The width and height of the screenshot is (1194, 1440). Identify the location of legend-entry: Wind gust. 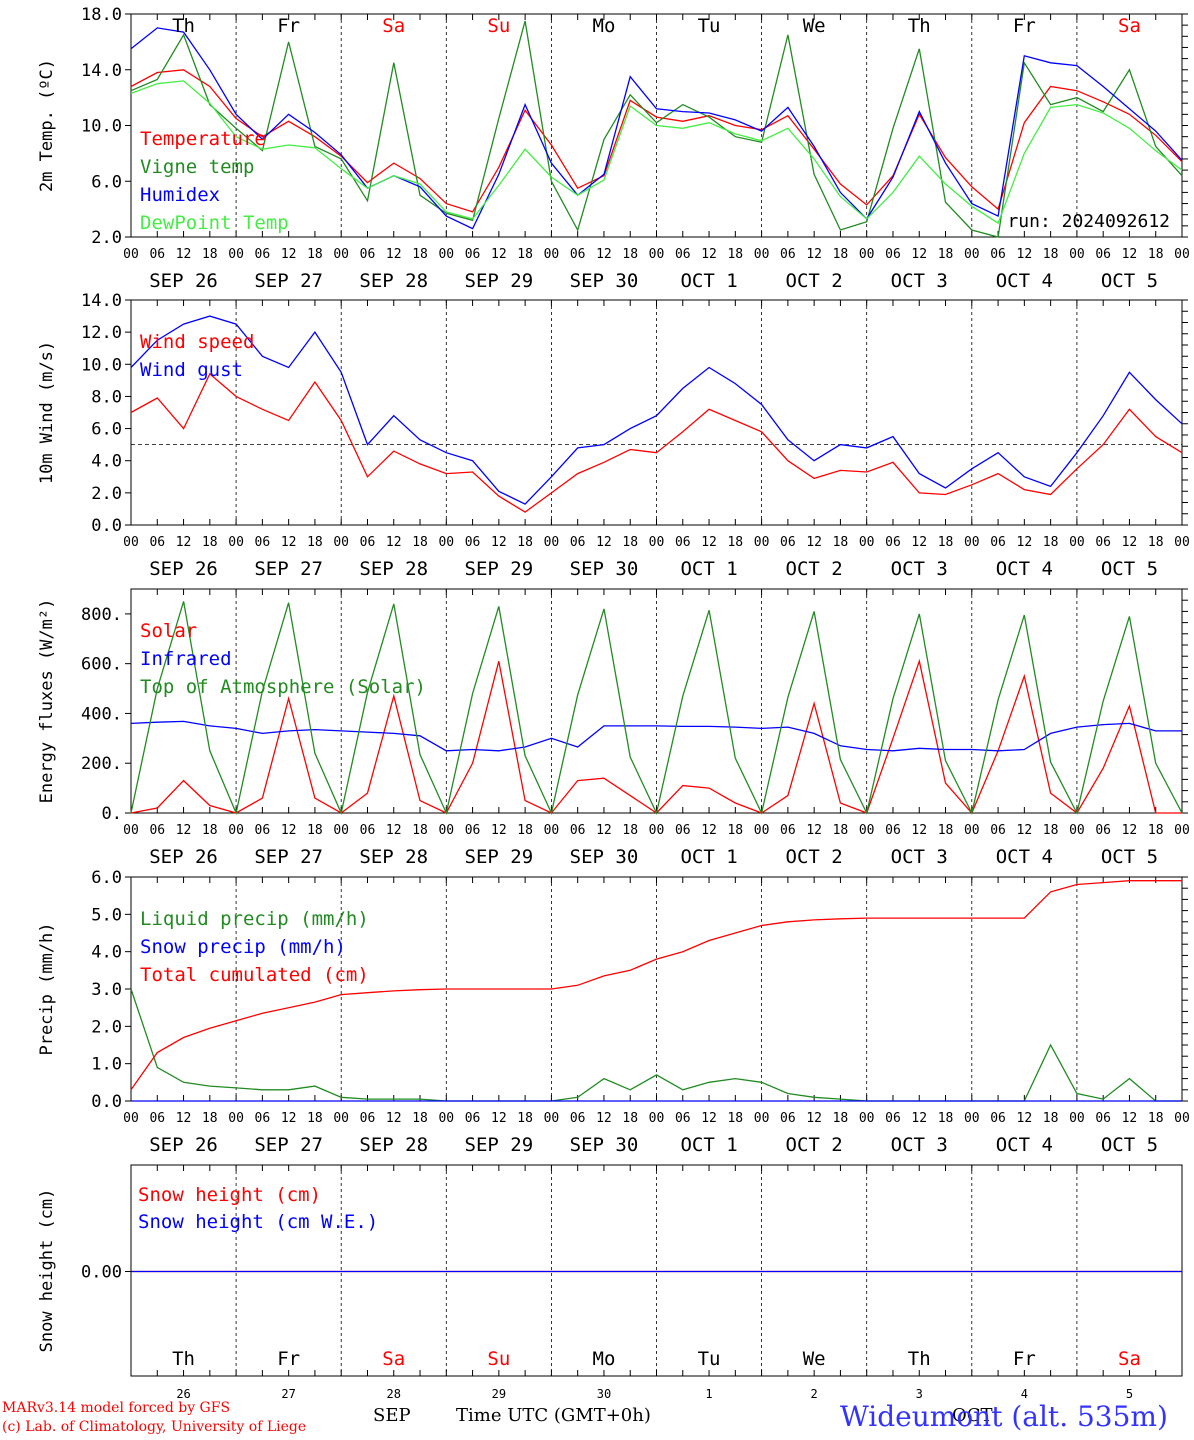
(191, 370).